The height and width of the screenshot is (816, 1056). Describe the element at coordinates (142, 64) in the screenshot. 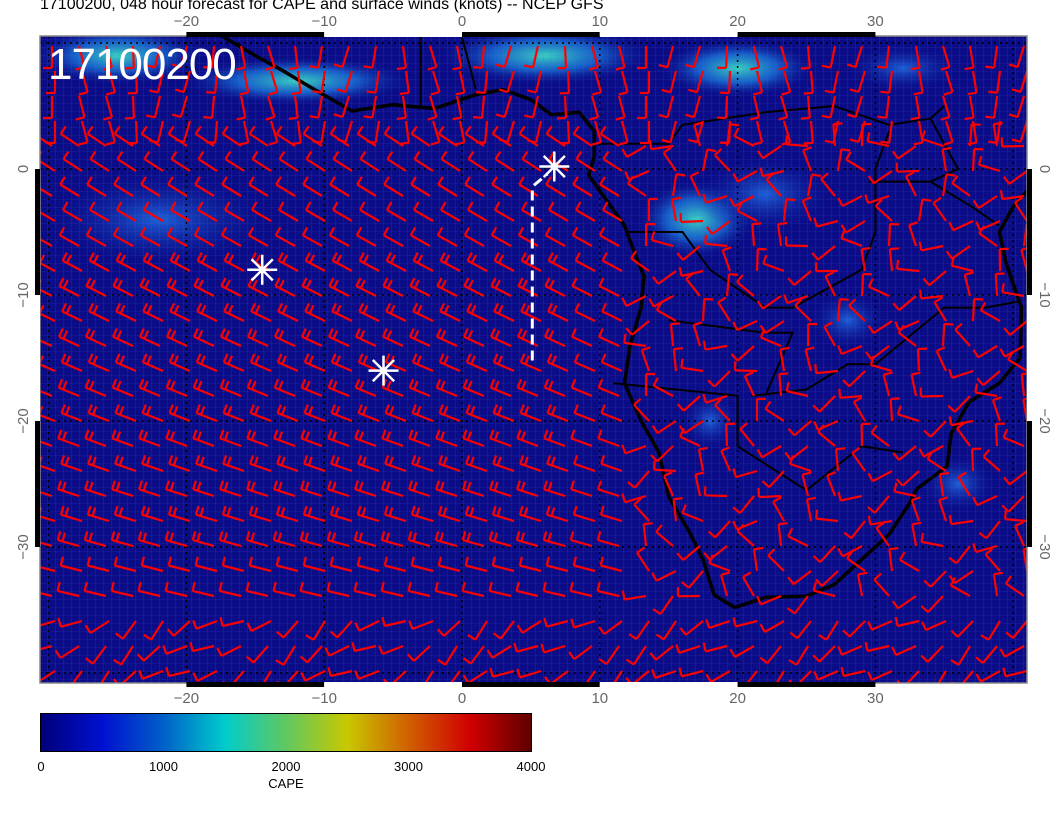

I see `date-stamp: 17100200` at that location.